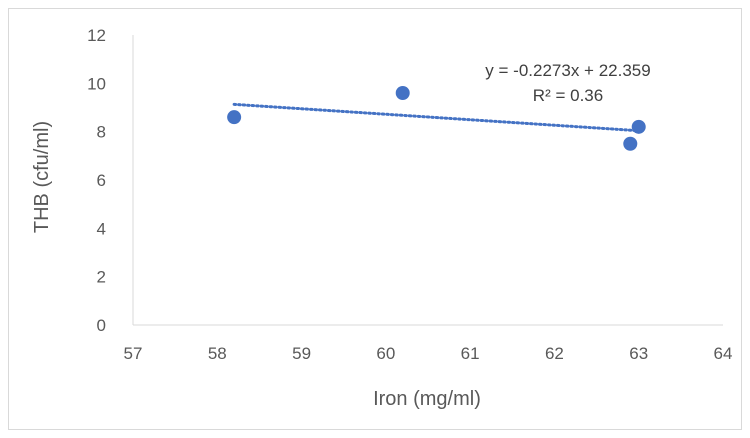 The height and width of the screenshot is (438, 750). What do you see at coordinates (133, 353) in the screenshot?
I see `x-tick-label: 57` at bounding box center [133, 353].